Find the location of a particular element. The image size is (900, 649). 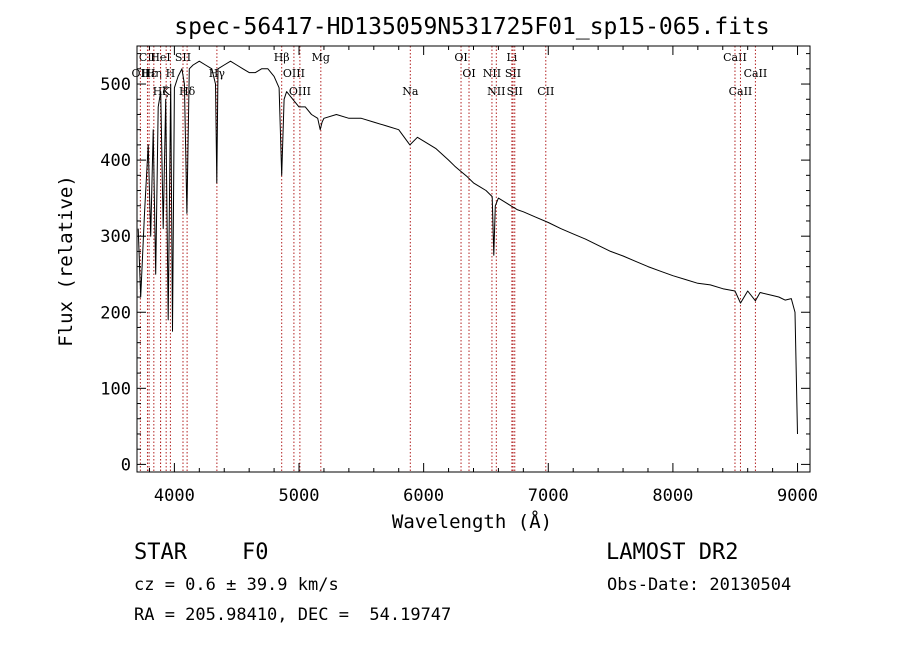

y-tick-label: 300 is located at coordinates (115, 237).